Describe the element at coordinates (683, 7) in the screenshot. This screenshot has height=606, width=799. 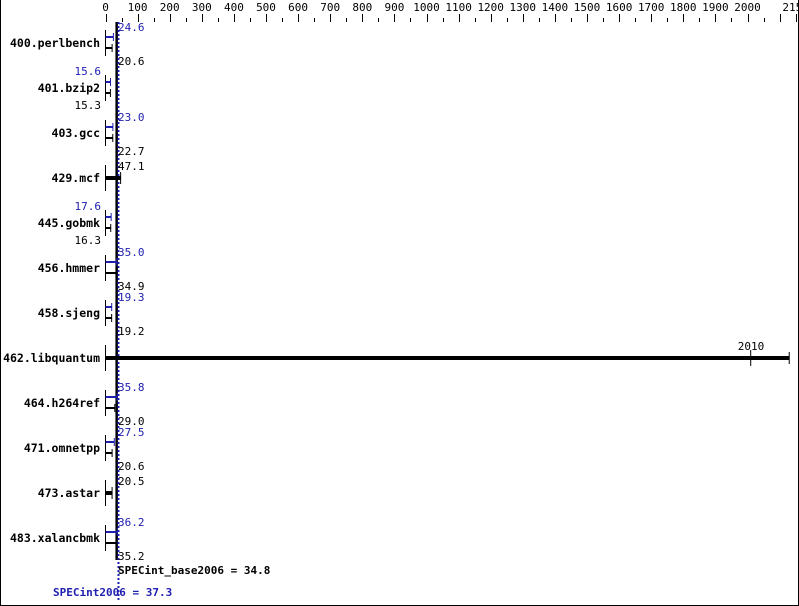
I see `x-tick-label: 1800` at that location.